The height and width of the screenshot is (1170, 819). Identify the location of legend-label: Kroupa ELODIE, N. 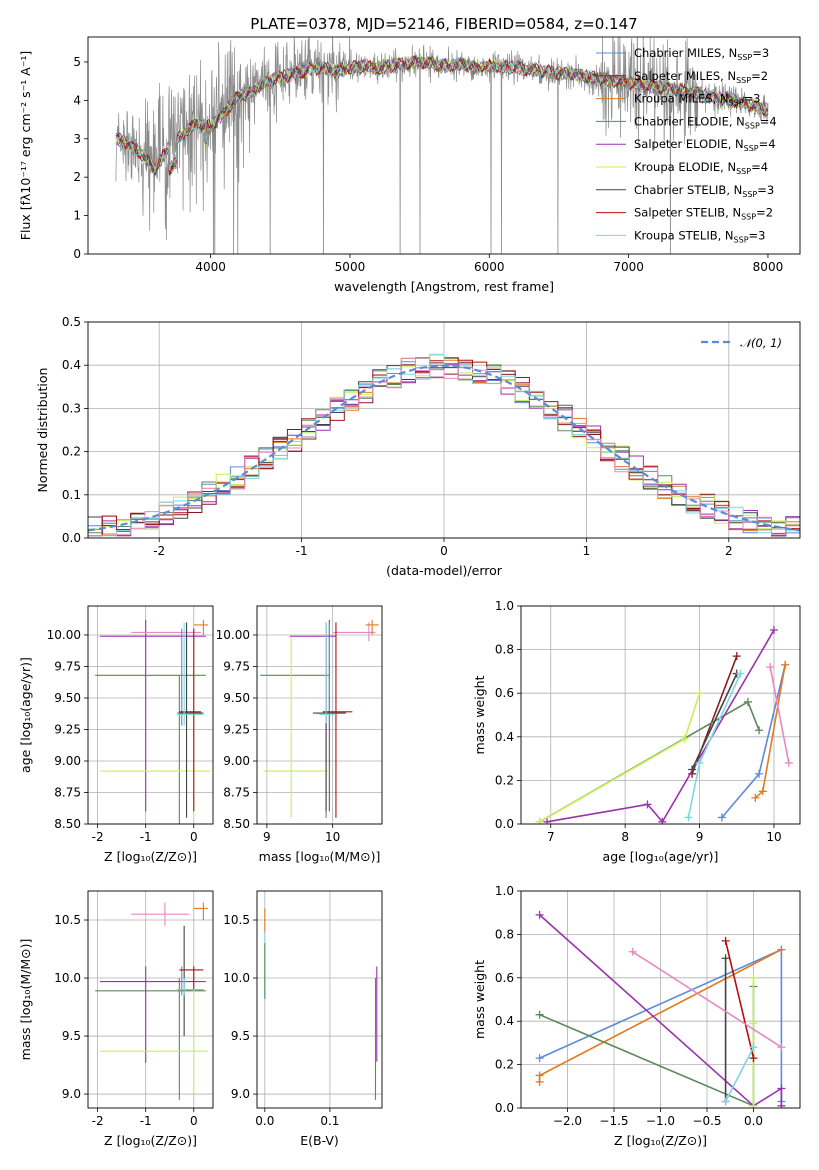
(685, 167).